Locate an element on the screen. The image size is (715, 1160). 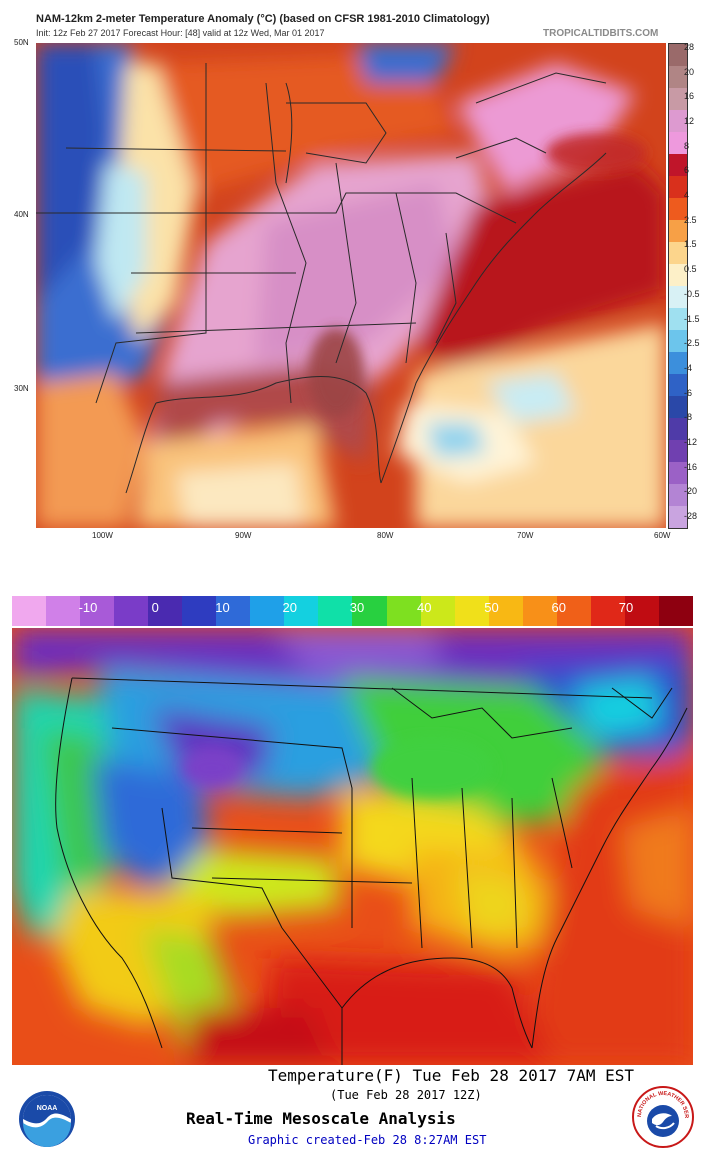
lat-label-50n: 50N is located at coordinates (21, 42).